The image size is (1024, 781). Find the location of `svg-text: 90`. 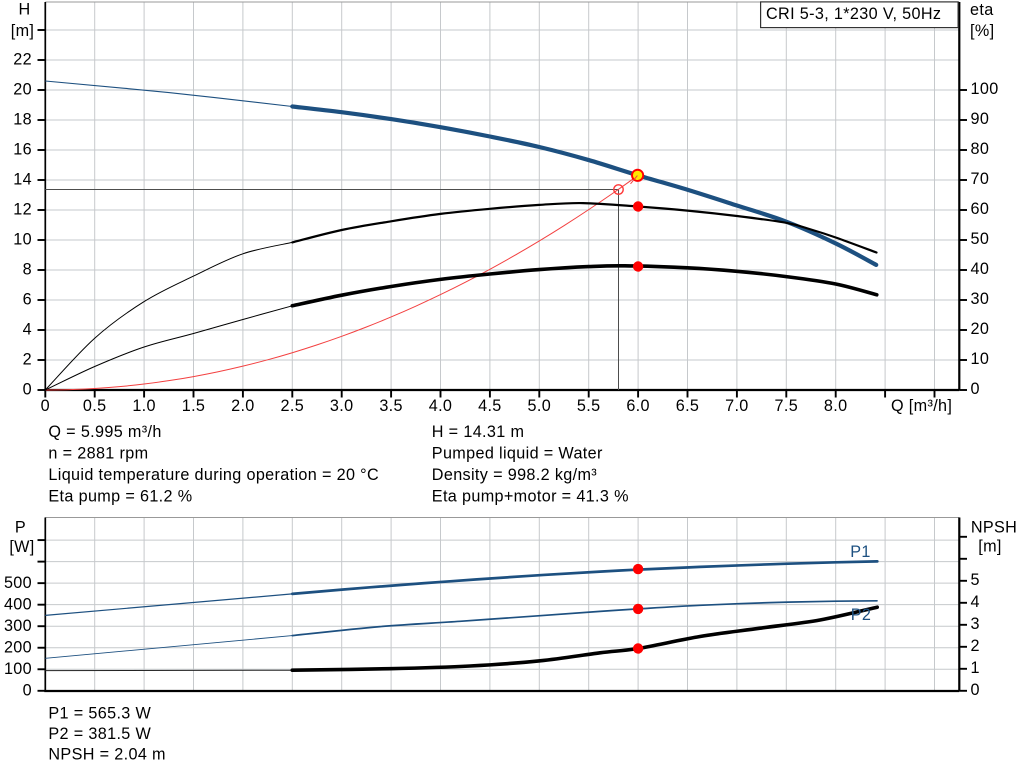

svg-text: 90 is located at coordinates (980, 119).